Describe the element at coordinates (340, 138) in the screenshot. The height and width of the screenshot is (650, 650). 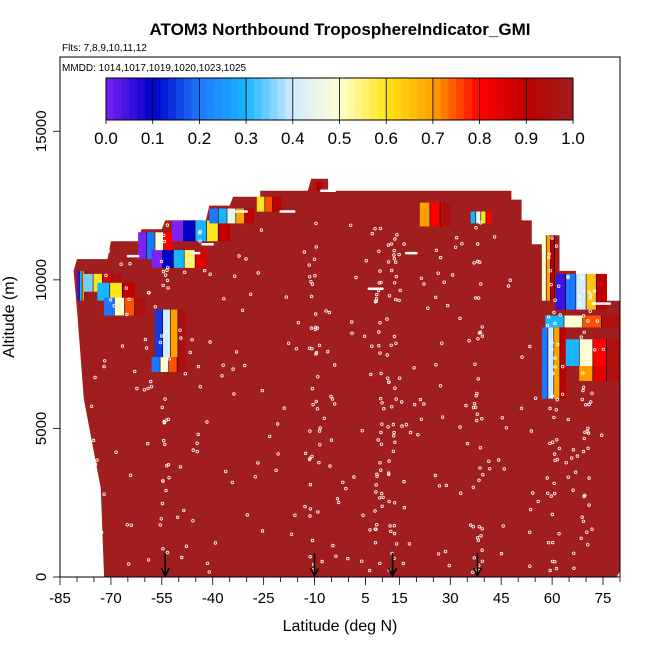
I see `colorbar-tick-label: 0.5` at that location.